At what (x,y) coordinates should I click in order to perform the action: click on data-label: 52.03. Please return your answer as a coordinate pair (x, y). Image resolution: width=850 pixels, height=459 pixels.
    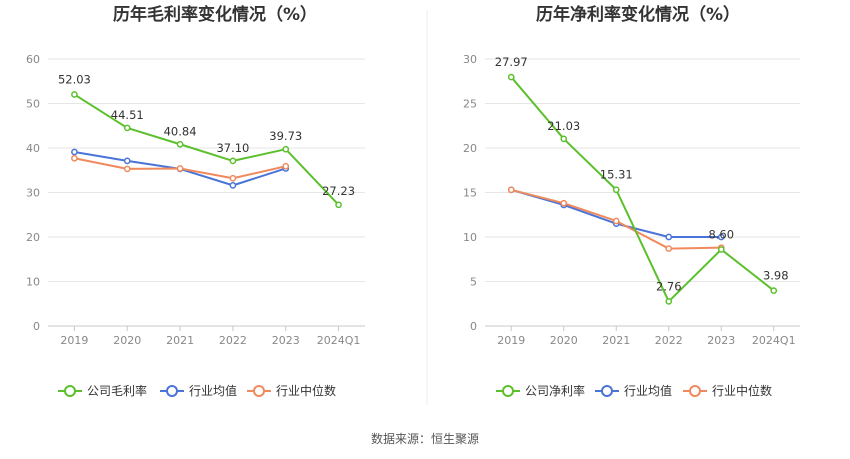
    Looking at the image, I should click on (74, 79).